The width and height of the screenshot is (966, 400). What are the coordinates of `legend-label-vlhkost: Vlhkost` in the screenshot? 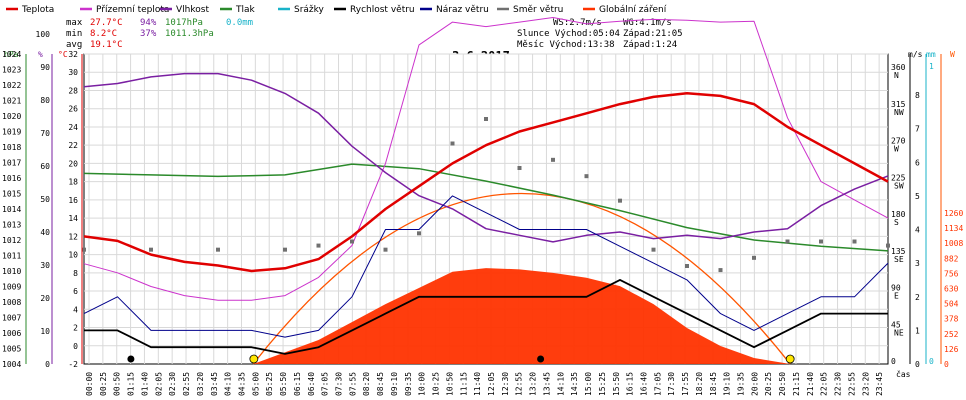 It's located at (192, 10).